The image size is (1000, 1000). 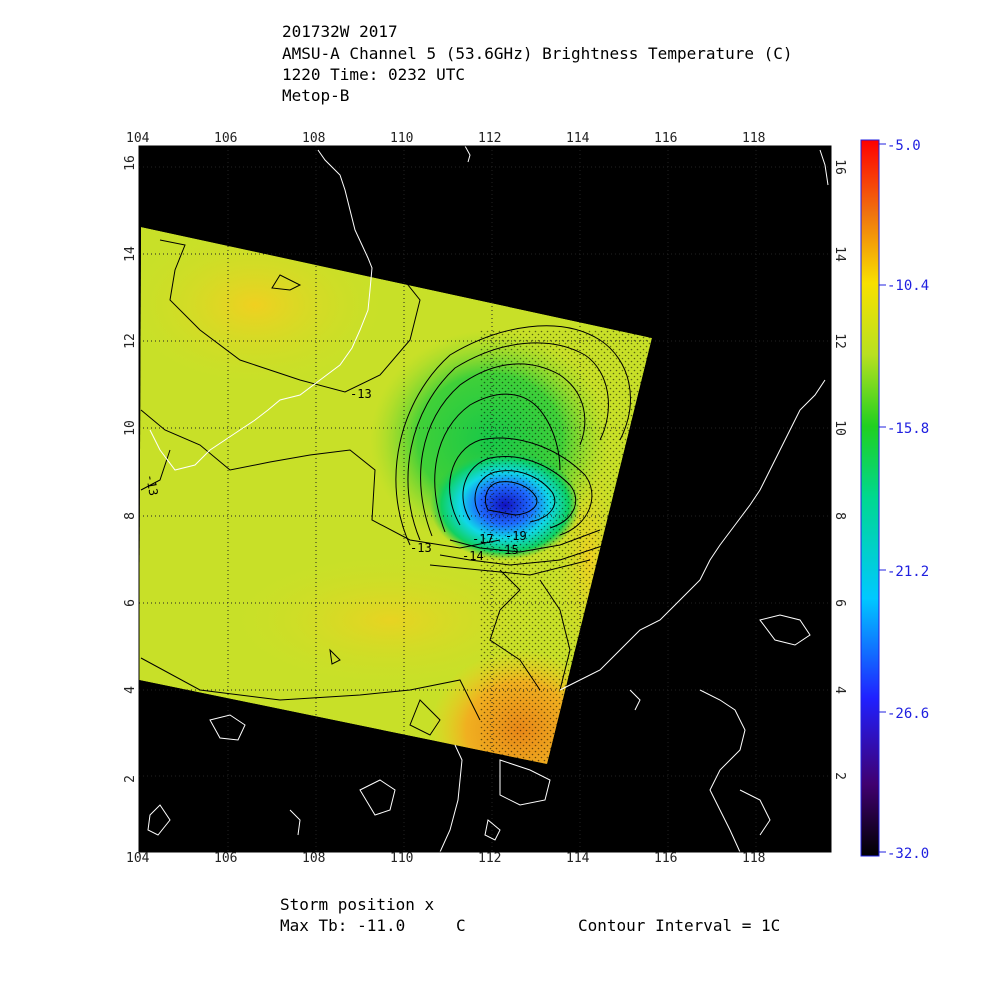 What do you see at coordinates (316, 95) in the screenshot?
I see `satellite-title: Metop-B` at bounding box center [316, 95].